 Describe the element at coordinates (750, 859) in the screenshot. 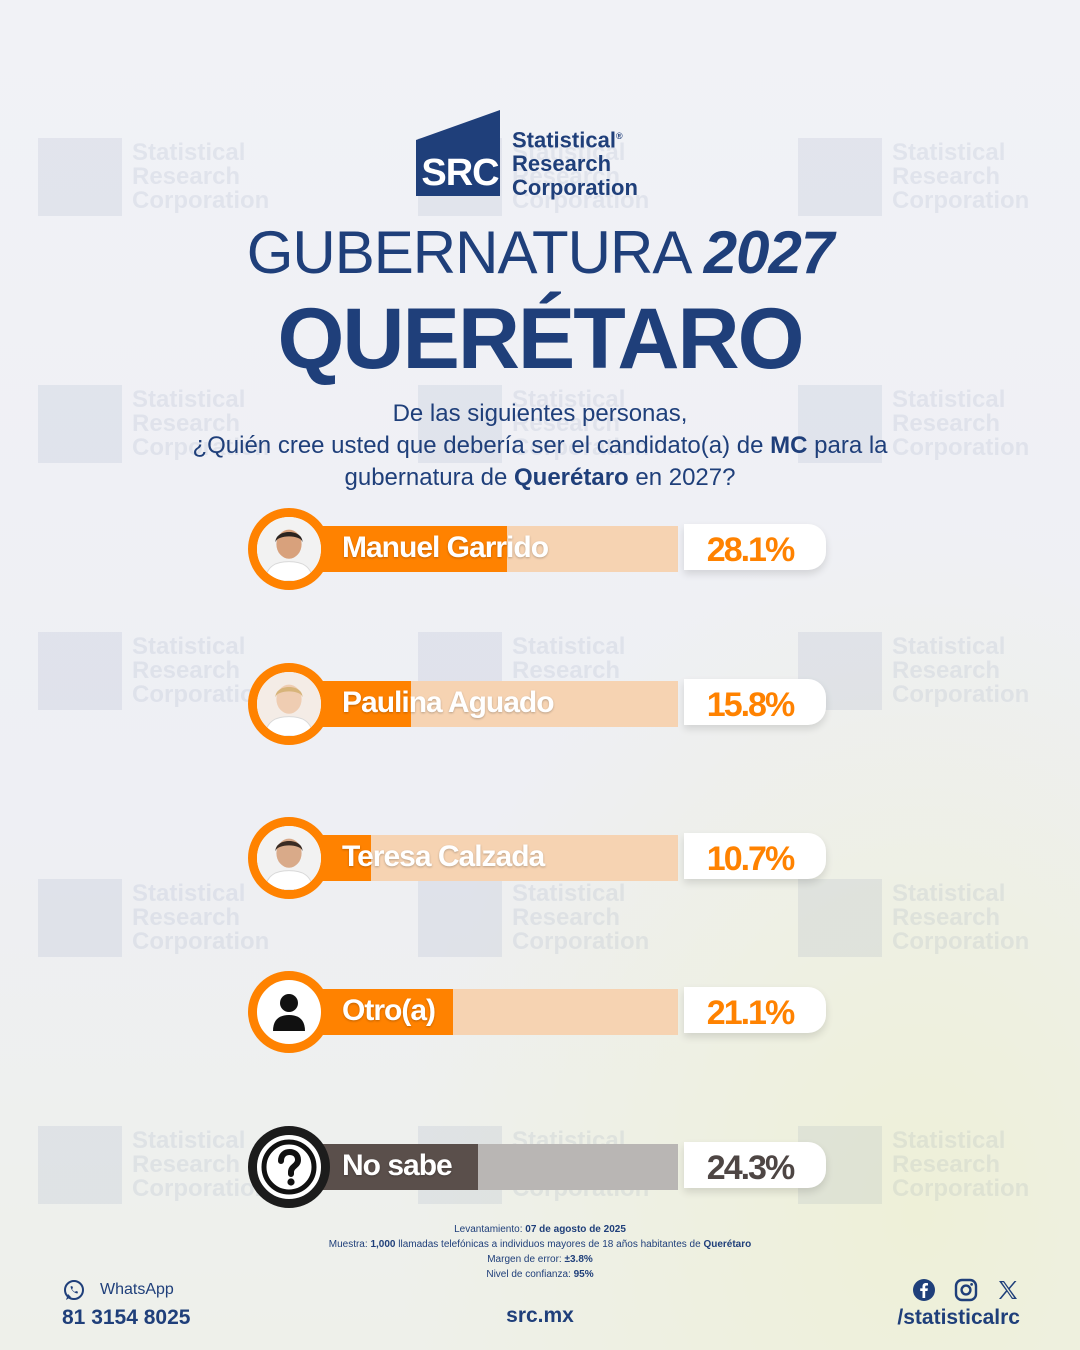

I see `value-label: 10.7%` at that location.